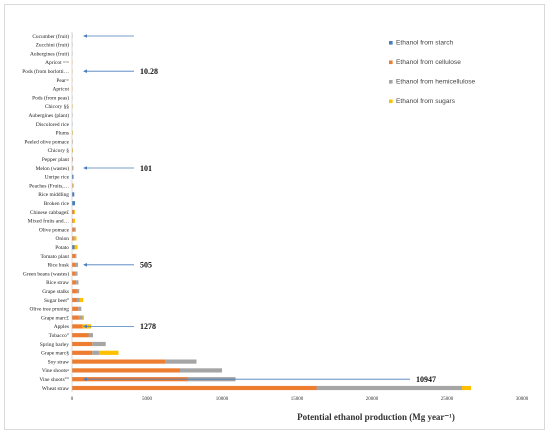  What do you see at coordinates (55, 318) in the screenshot?
I see `category-label-grape-marc: Grape marc£` at bounding box center [55, 318].